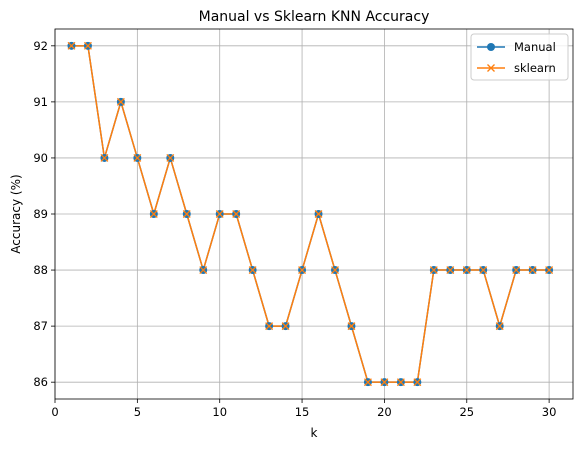 The height and width of the screenshot is (449, 584). What do you see at coordinates (40, 46) in the screenshot?
I see `y-tick-label: 92` at bounding box center [40, 46].